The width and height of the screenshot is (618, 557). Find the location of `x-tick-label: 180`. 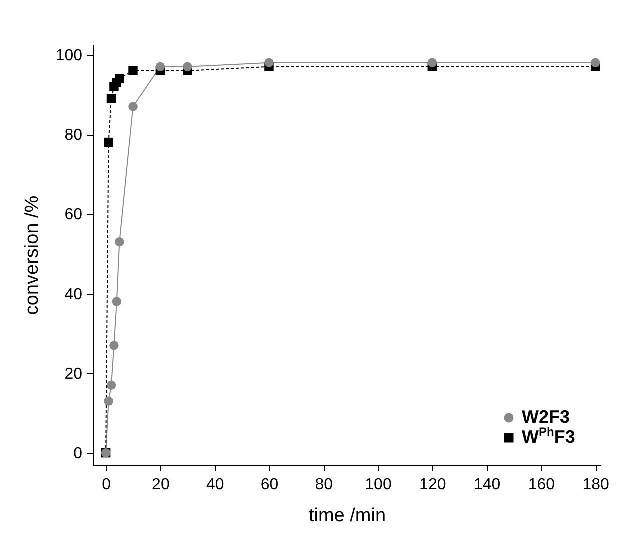

x-tick-label: 180 is located at coordinates (596, 485).